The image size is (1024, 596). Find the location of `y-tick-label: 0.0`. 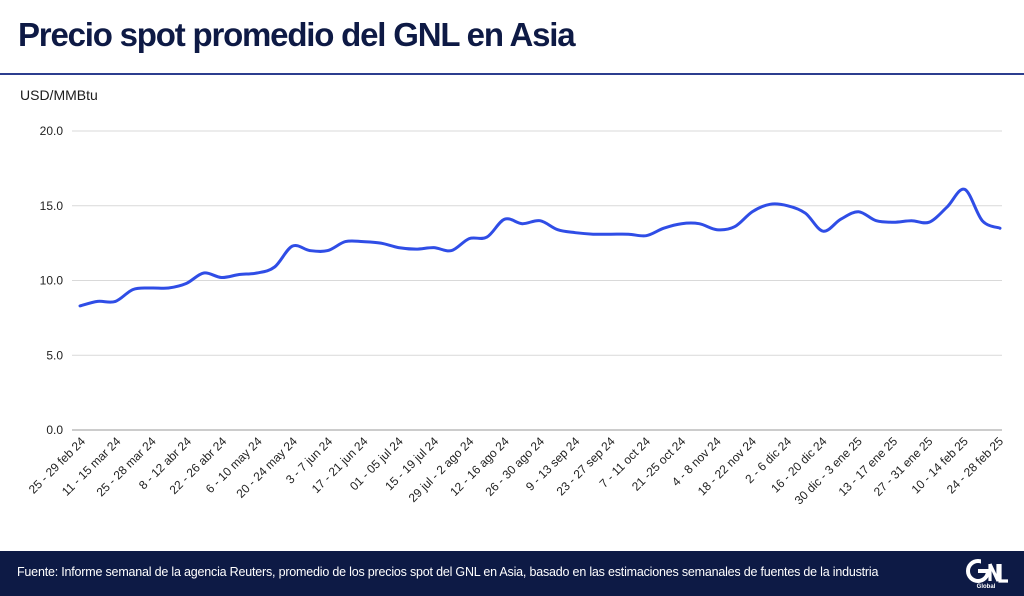

y-tick-label: 0.0 is located at coordinates (54, 430).